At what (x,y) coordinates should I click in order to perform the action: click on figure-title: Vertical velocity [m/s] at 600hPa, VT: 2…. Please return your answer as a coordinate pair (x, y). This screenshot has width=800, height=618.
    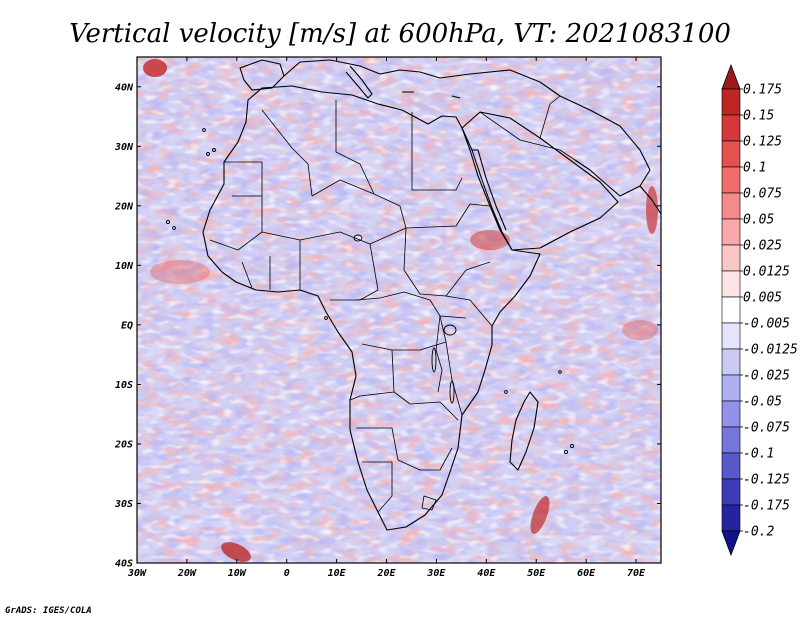
    Looking at the image, I should click on (400, 34).